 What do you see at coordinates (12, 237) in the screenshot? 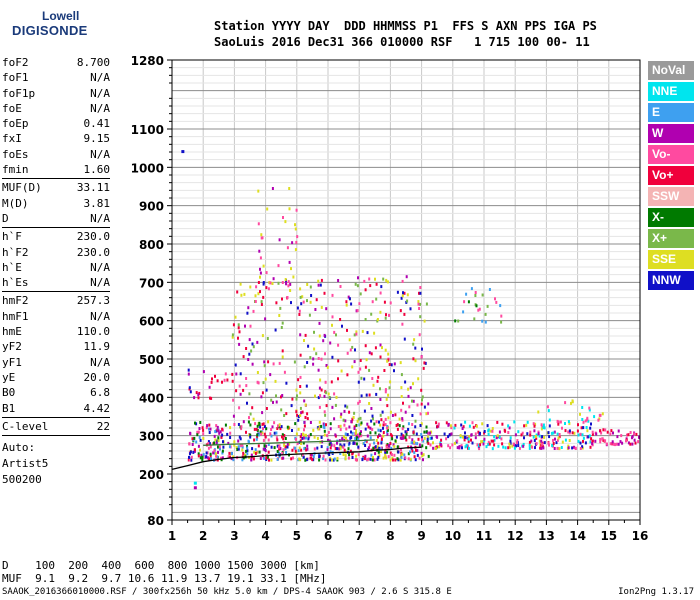
I see `param-key: h`F` at bounding box center [12, 237].